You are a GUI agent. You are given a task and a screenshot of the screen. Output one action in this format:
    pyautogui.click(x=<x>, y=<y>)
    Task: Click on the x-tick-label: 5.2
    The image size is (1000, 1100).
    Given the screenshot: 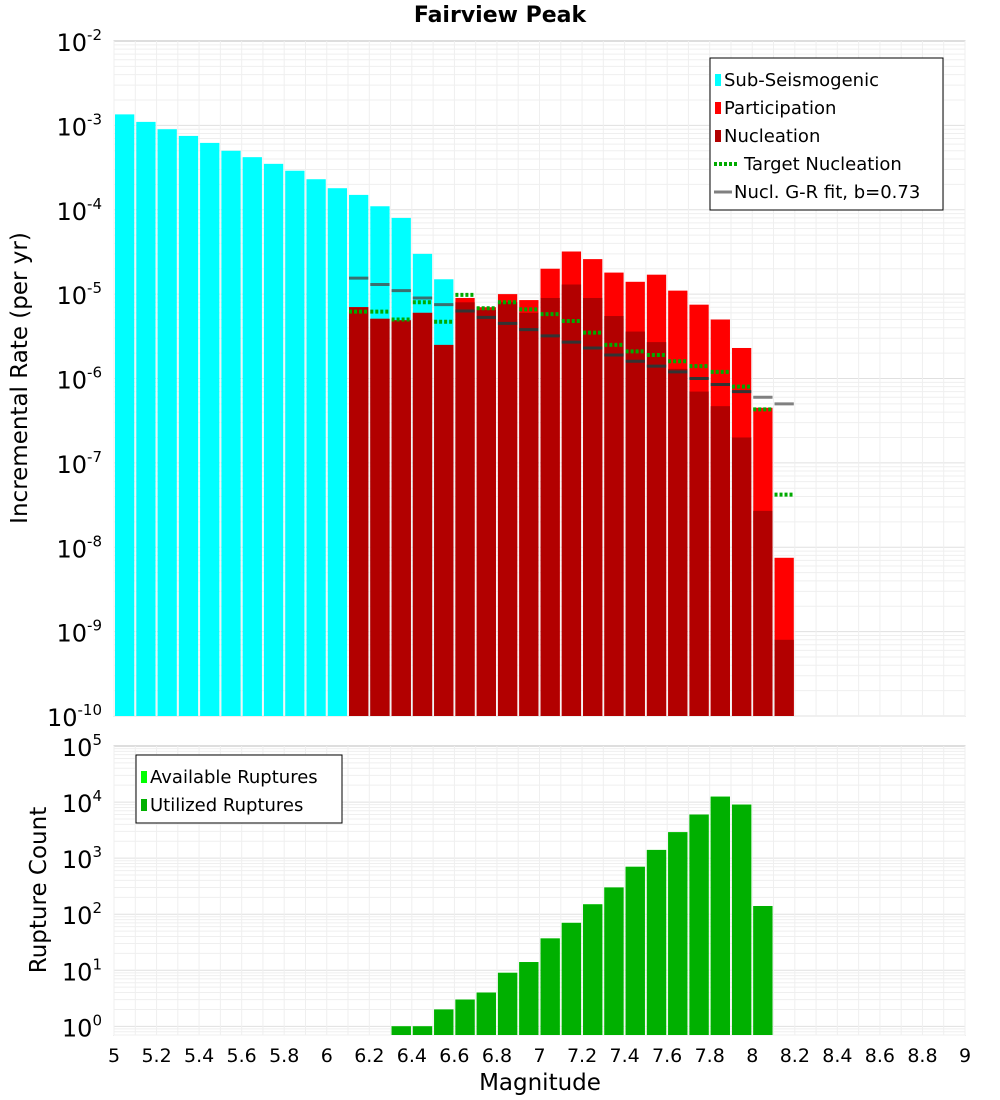 What is the action you would take?
    pyautogui.click(x=156, y=1056)
    